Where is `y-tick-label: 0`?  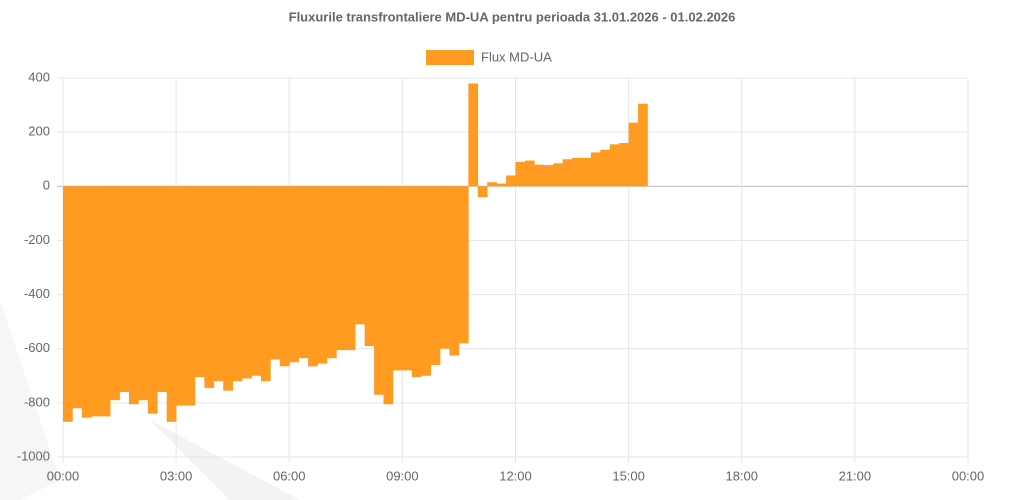 y-tick-label: 0 is located at coordinates (46, 185).